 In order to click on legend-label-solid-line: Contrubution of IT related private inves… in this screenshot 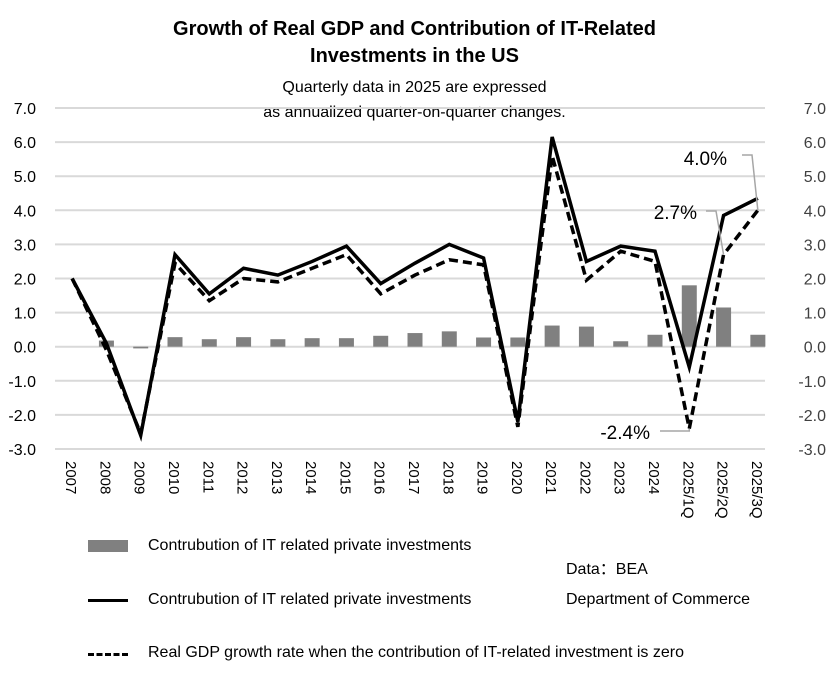, I will do `click(310, 599)`.